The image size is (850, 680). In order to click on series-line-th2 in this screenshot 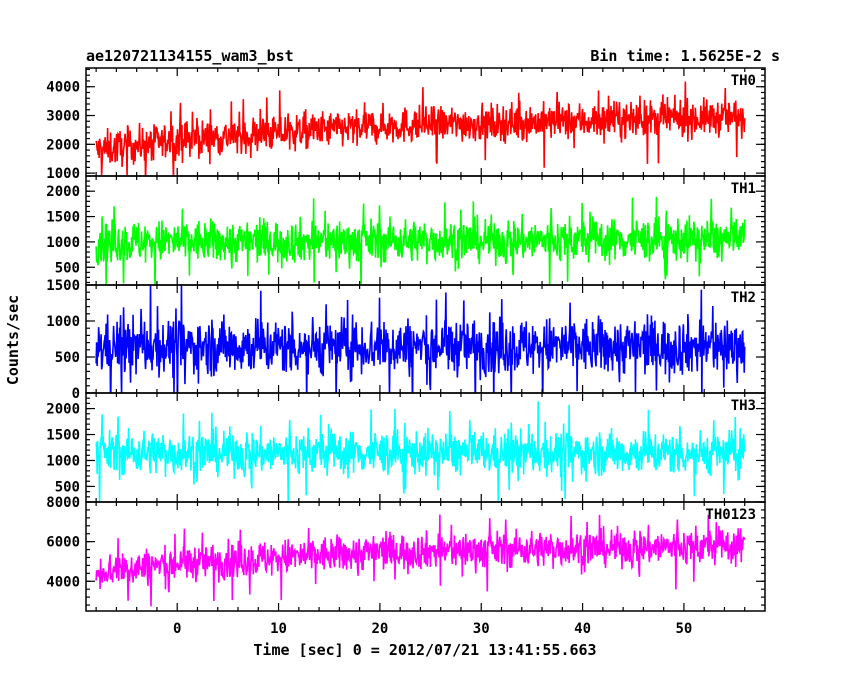, I will do `click(420, 339)`.